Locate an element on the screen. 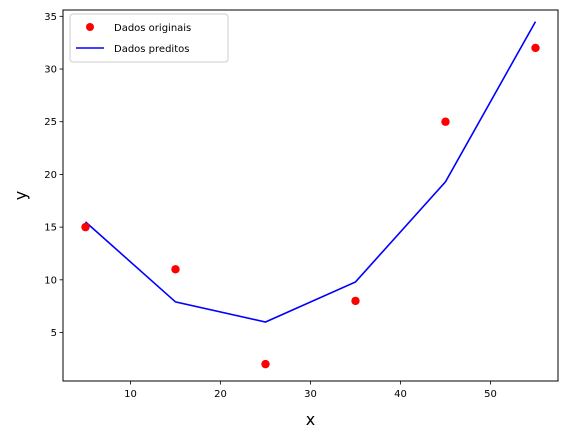 The width and height of the screenshot is (569, 438). x-tick-label: 20 is located at coordinates (220, 394).